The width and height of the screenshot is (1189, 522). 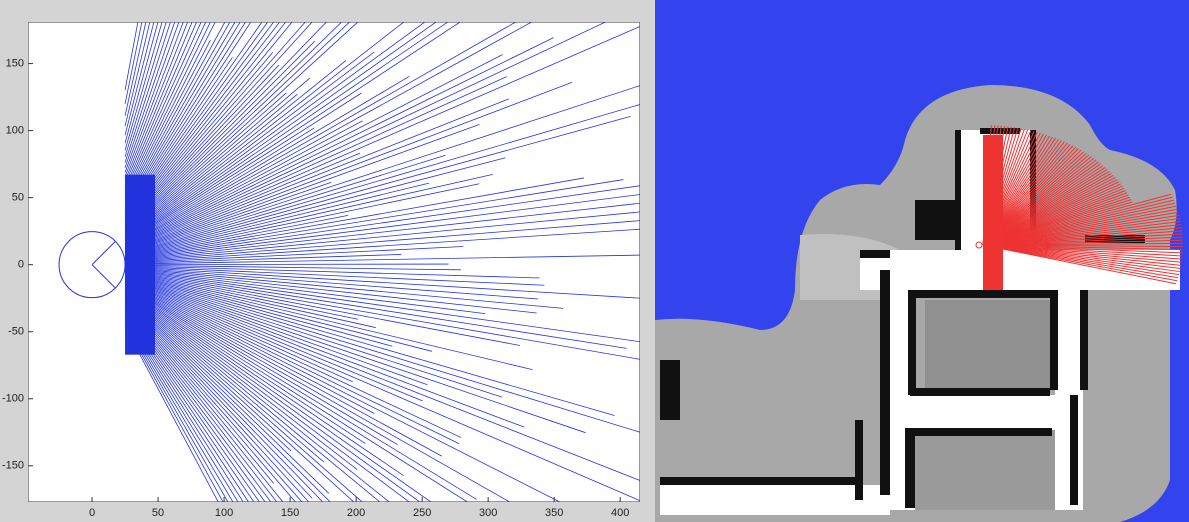 What do you see at coordinates (554, 513) in the screenshot?
I see `x-tick-label: 350` at bounding box center [554, 513].